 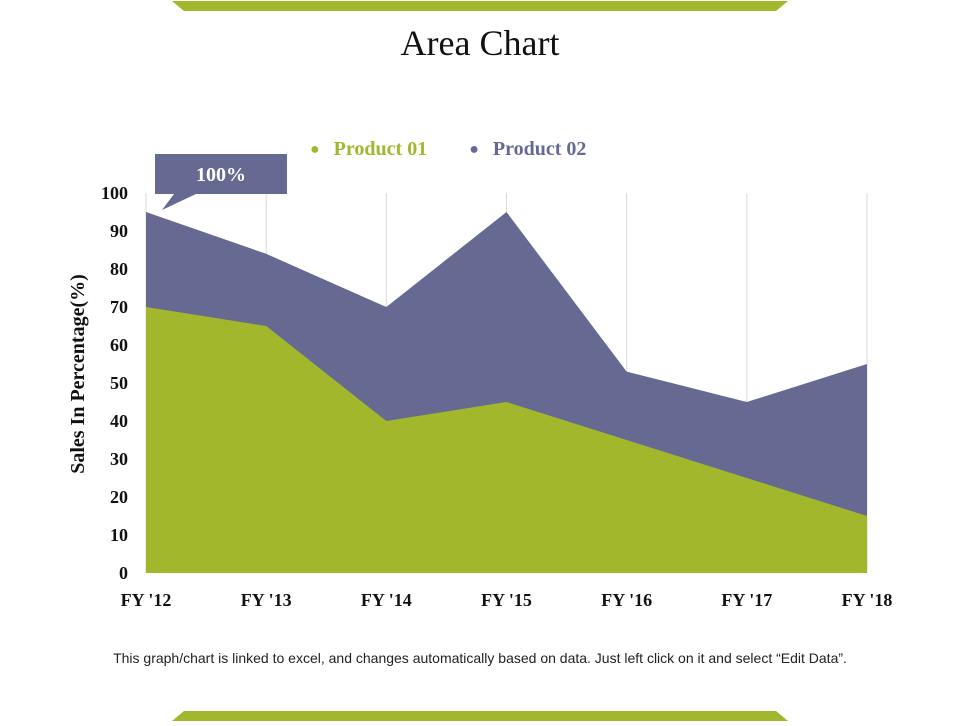 What do you see at coordinates (380, 149) in the screenshot?
I see `legend-label-product-01: Product 01` at bounding box center [380, 149].